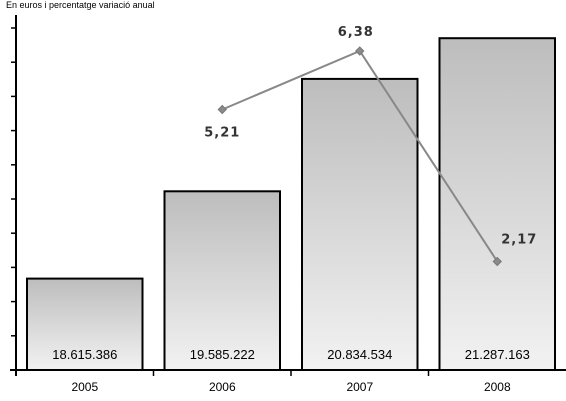 Image resolution: width=566 pixels, height=401 pixels. What do you see at coordinates (222, 354) in the screenshot?
I see `bar-value-label-2006: 19.585.222` at bounding box center [222, 354].